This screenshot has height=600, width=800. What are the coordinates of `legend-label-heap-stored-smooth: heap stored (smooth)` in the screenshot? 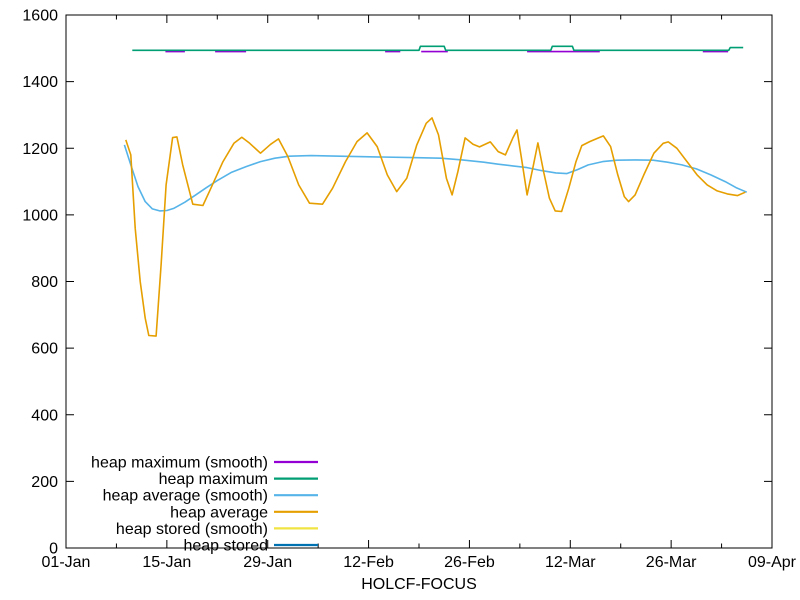 It's located at (192, 529).